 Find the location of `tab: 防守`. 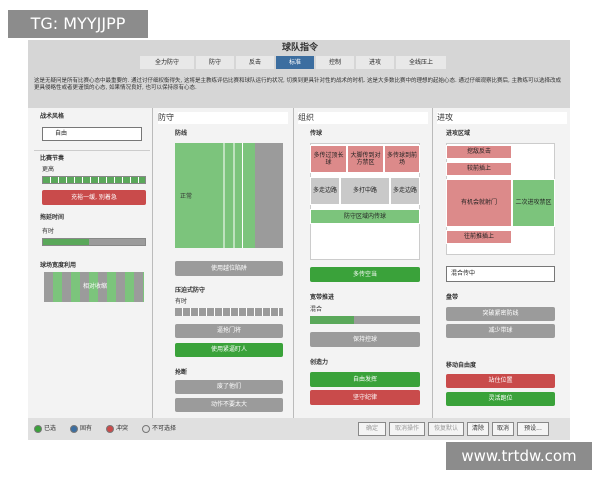

tab: 防守 is located at coordinates (215, 62).